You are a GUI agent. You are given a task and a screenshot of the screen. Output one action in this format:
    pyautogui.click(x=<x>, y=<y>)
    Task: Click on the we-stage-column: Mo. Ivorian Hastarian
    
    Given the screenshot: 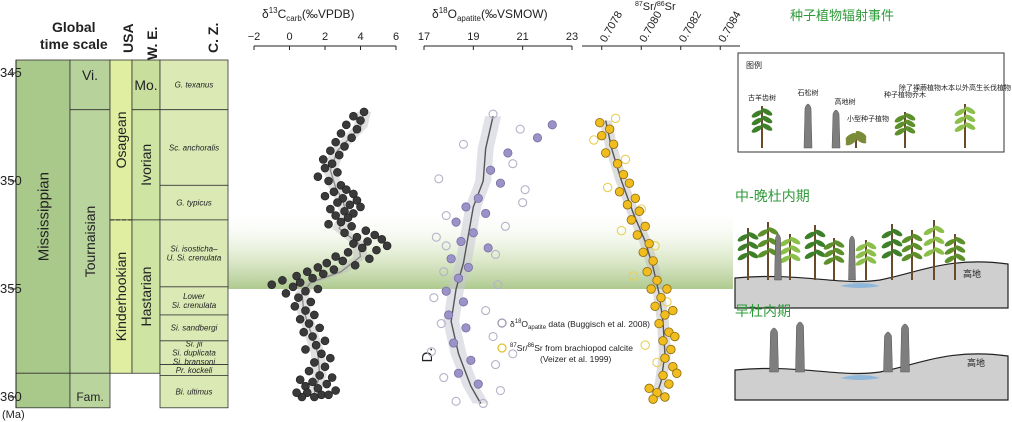 What is the action you would take?
    pyautogui.click(x=146, y=216)
    